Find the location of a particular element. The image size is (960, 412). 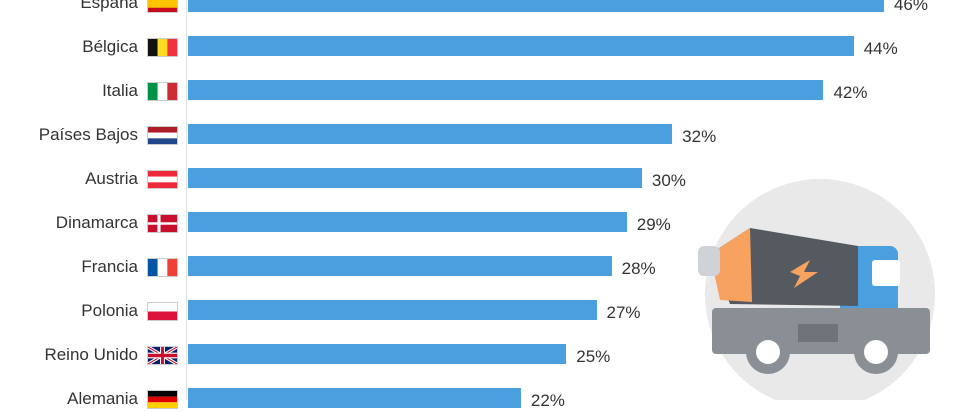

value-label: 25% is located at coordinates (593, 356).